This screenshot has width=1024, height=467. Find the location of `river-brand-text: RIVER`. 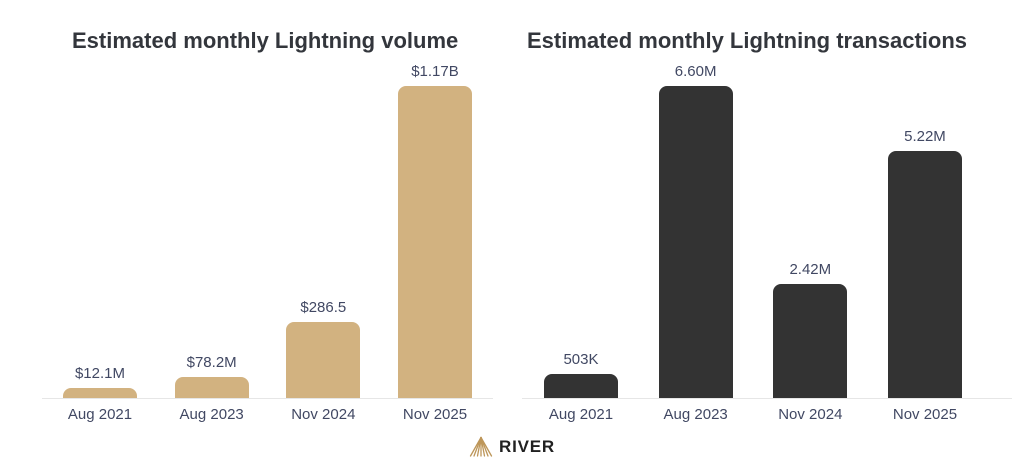

river-brand-text: RIVER is located at coordinates (527, 446).